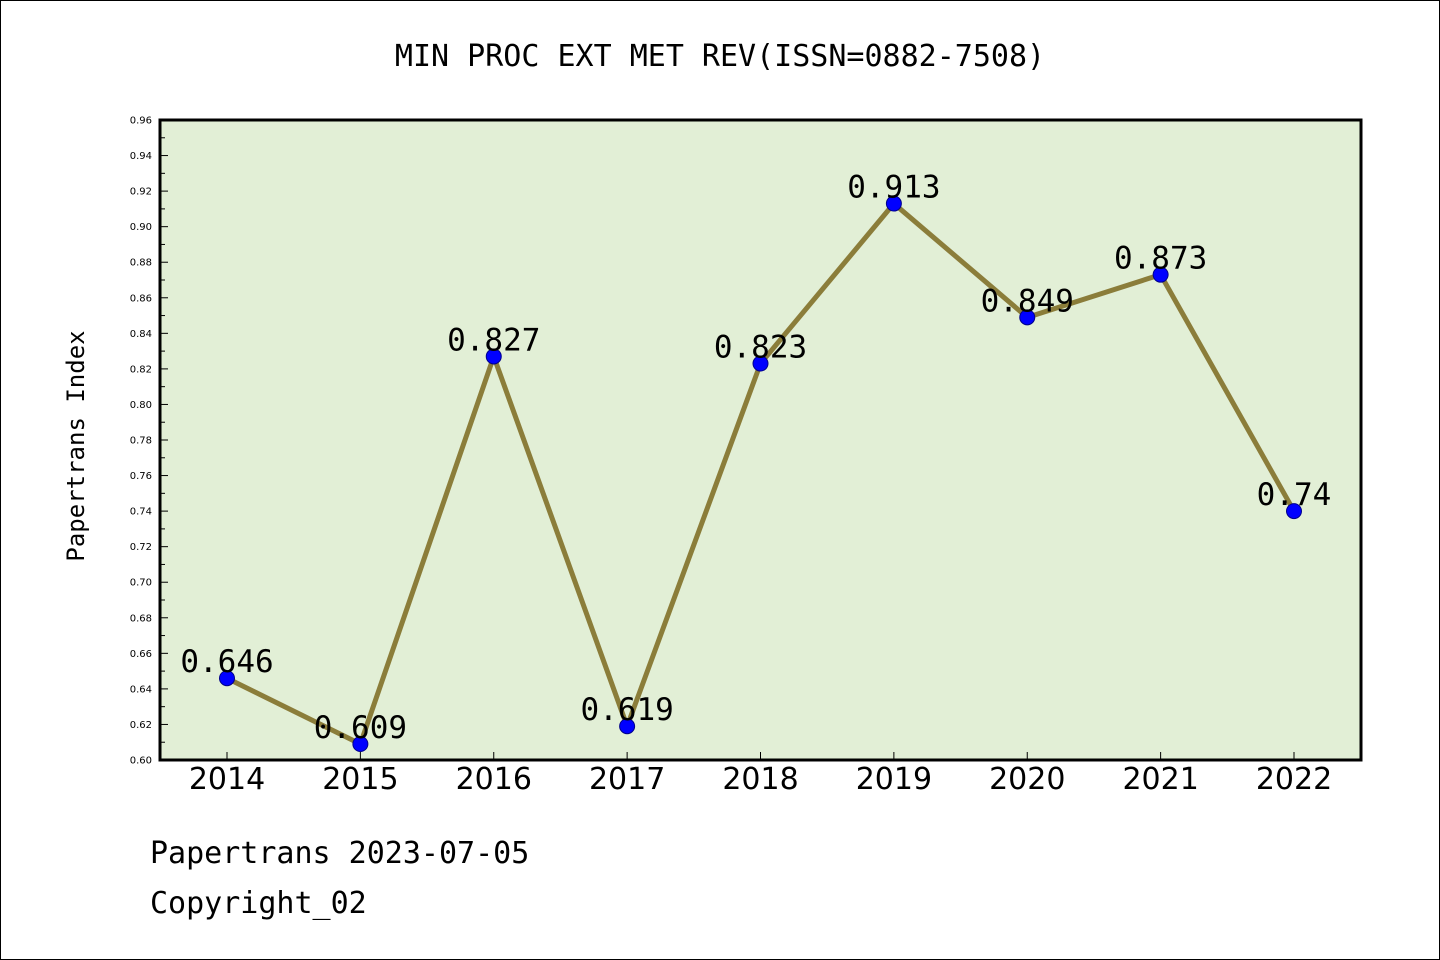 This screenshot has height=960, width=1440. Describe the element at coordinates (1294, 779) in the screenshot. I see `x-tick-label: 2022` at that location.